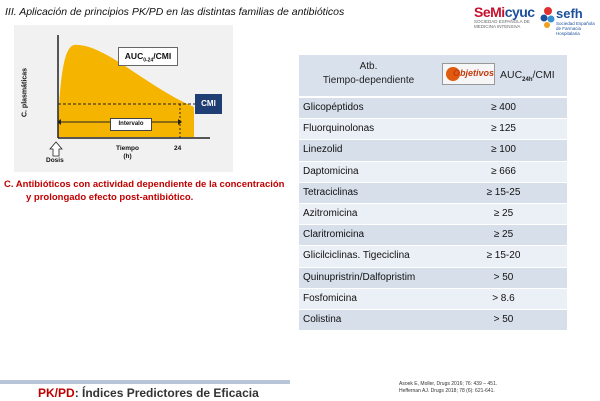  Describe the element at coordinates (330, 298) in the screenshot. I see `antibiotic-name: Fosfomicina` at that location.